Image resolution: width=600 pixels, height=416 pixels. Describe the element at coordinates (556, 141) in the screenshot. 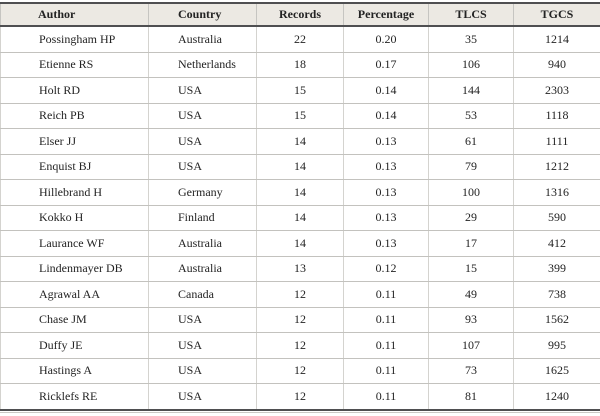

I see `cell-tgcs: 1111` at that location.